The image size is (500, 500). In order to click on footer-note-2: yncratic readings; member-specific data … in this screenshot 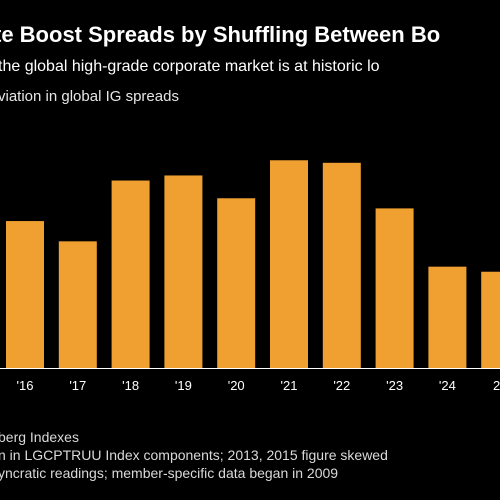, I will do `click(169, 473)`.